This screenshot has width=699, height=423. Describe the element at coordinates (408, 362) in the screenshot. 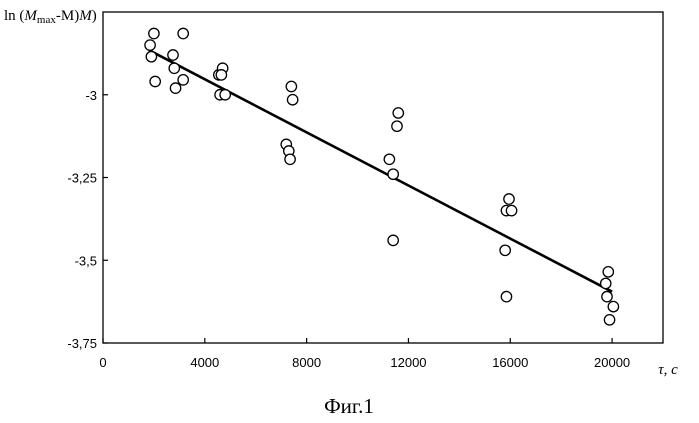

I see `x-tick-label: 12000` at that location.